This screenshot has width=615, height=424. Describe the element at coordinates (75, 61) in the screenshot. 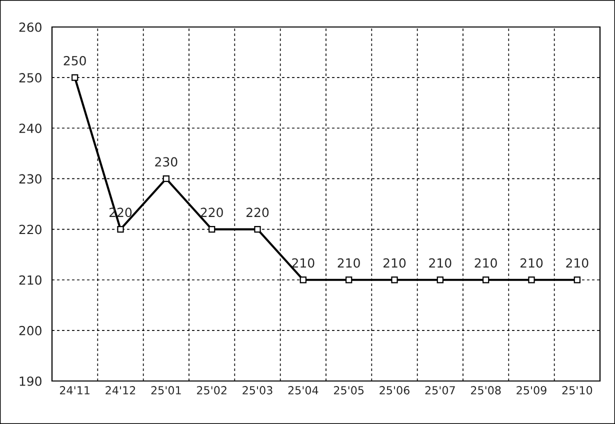

I see `data-label: 250` at that location.